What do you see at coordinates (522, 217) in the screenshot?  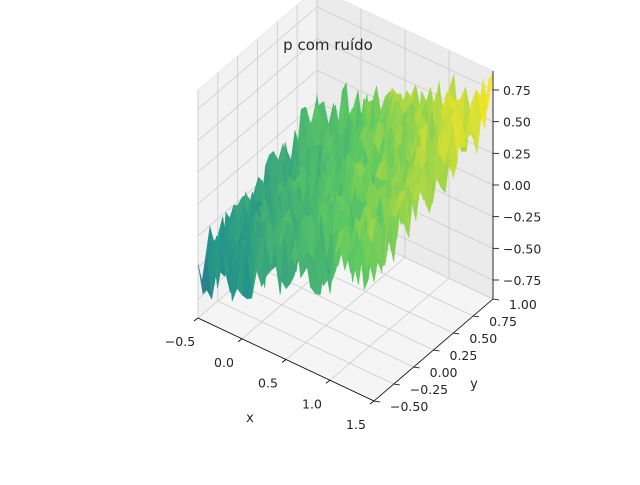 I see `z-tick-label: −0.25` at bounding box center [522, 217].